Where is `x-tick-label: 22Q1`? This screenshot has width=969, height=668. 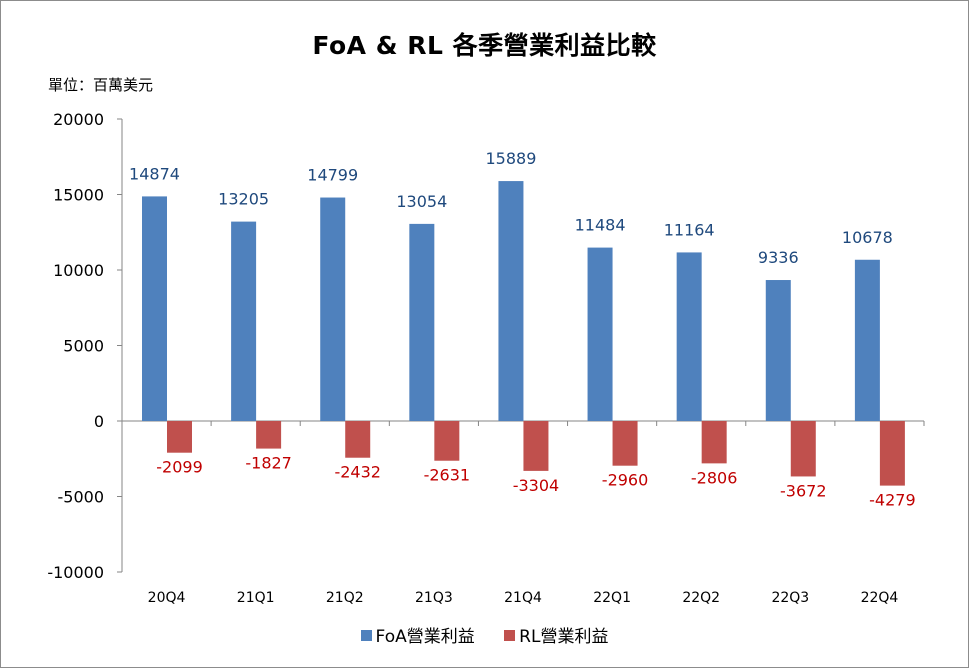
x-tick-label: 22Q1 is located at coordinates (612, 598).